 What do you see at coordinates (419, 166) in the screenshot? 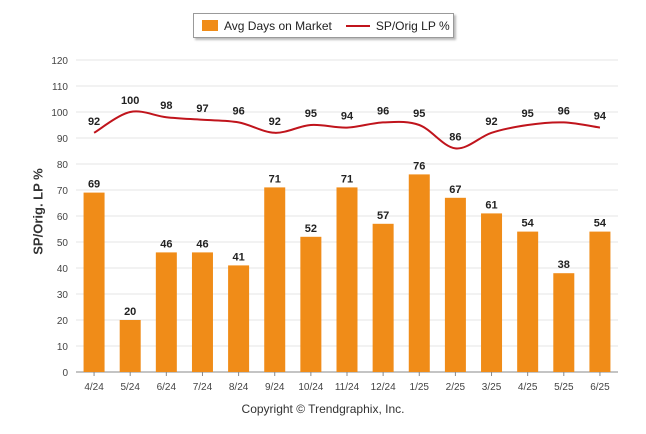
I see `bar-value-label: 76` at bounding box center [419, 166].